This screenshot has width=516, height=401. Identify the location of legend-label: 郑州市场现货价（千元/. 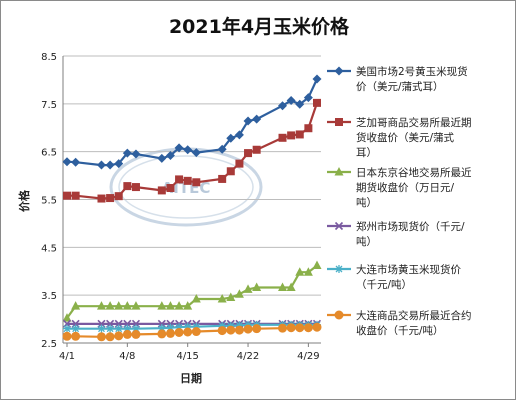
(410, 226).